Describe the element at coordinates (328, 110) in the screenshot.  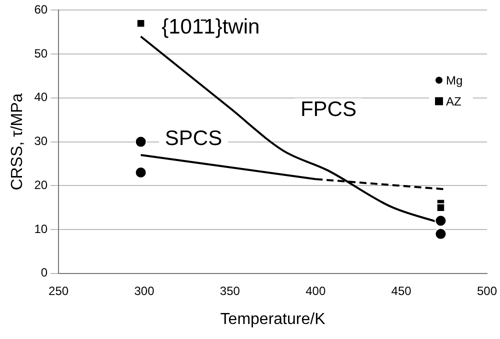
I see `annotation: FPCS` at that location.